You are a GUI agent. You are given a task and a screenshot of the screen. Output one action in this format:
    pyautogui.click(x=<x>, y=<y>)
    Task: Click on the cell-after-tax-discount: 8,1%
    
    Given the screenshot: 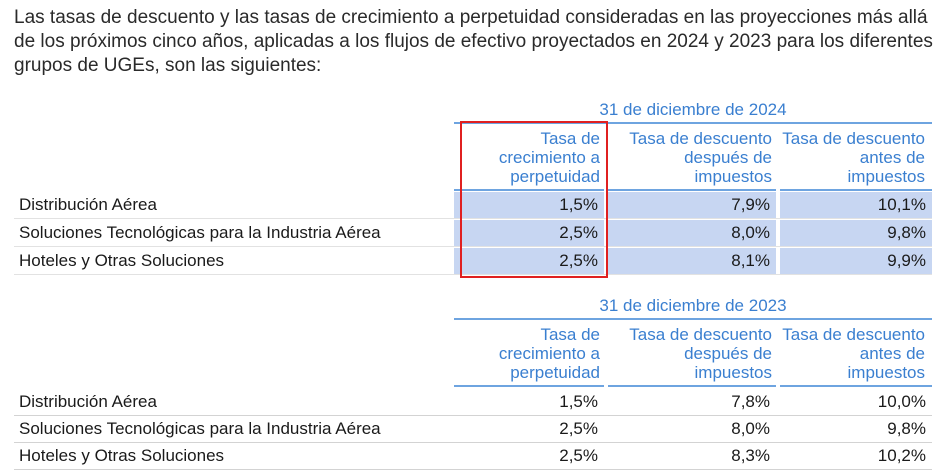 What is the action you would take?
    pyautogui.click(x=692, y=261)
    